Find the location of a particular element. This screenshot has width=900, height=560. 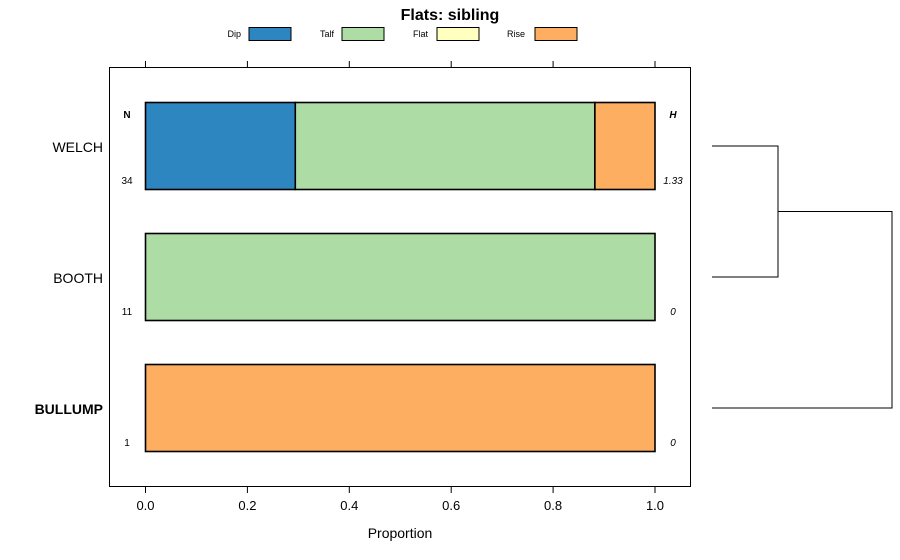

legend: Dip Talf Flat Rise is located at coordinates (402, 34).